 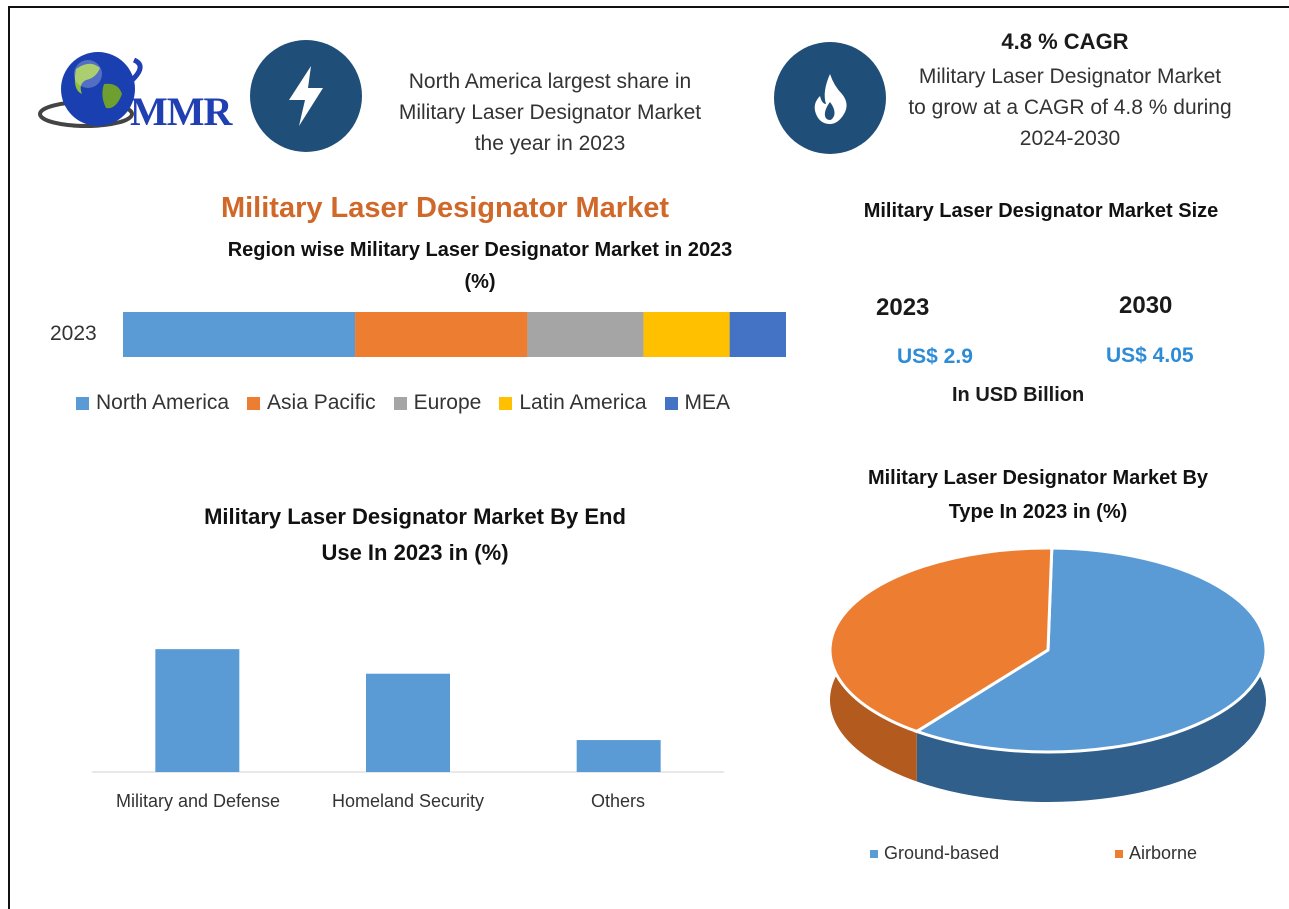 I want to click on legend-label: MEA, so click(x=707, y=402).